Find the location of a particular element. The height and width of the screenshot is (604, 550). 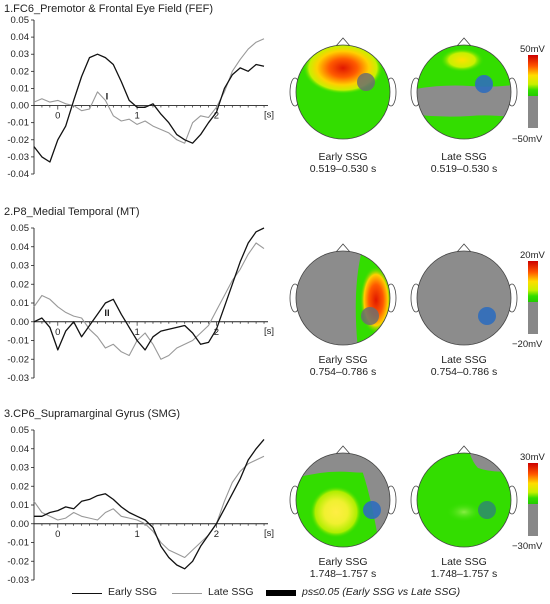

topomap-cp6-late-label: Late SSG is located at coordinates (464, 562).